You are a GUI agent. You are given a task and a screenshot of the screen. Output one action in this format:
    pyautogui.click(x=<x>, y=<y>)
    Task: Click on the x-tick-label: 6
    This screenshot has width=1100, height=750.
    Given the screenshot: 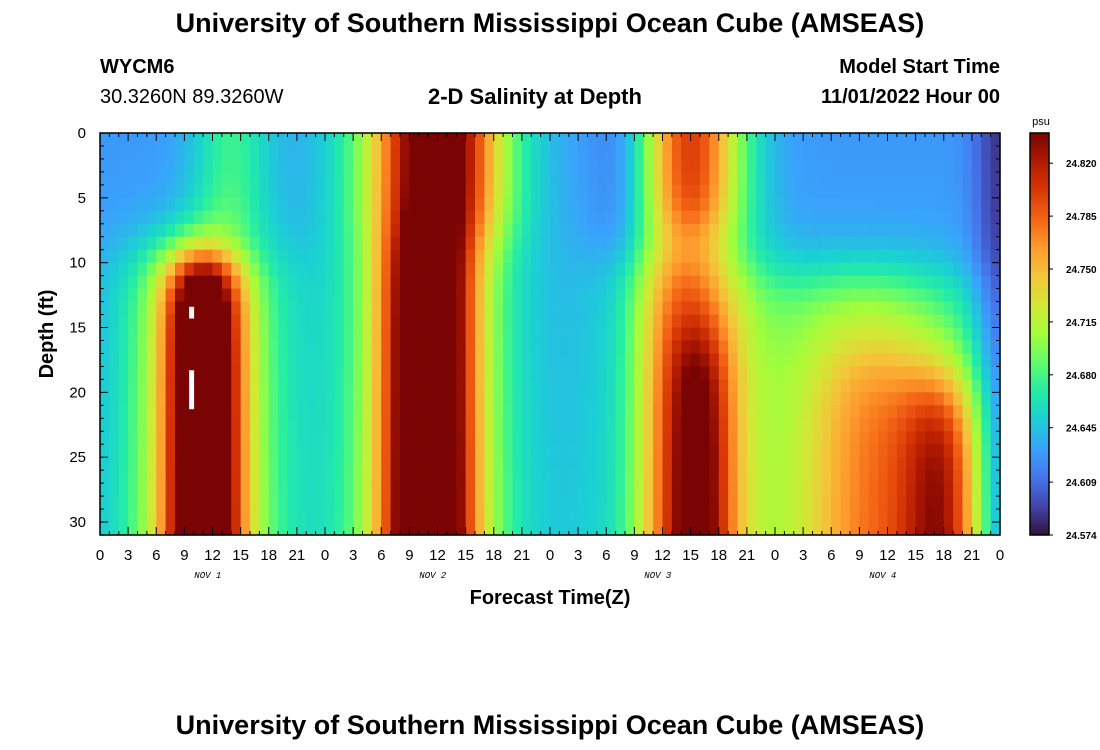 What is the action you would take?
    pyautogui.click(x=381, y=555)
    